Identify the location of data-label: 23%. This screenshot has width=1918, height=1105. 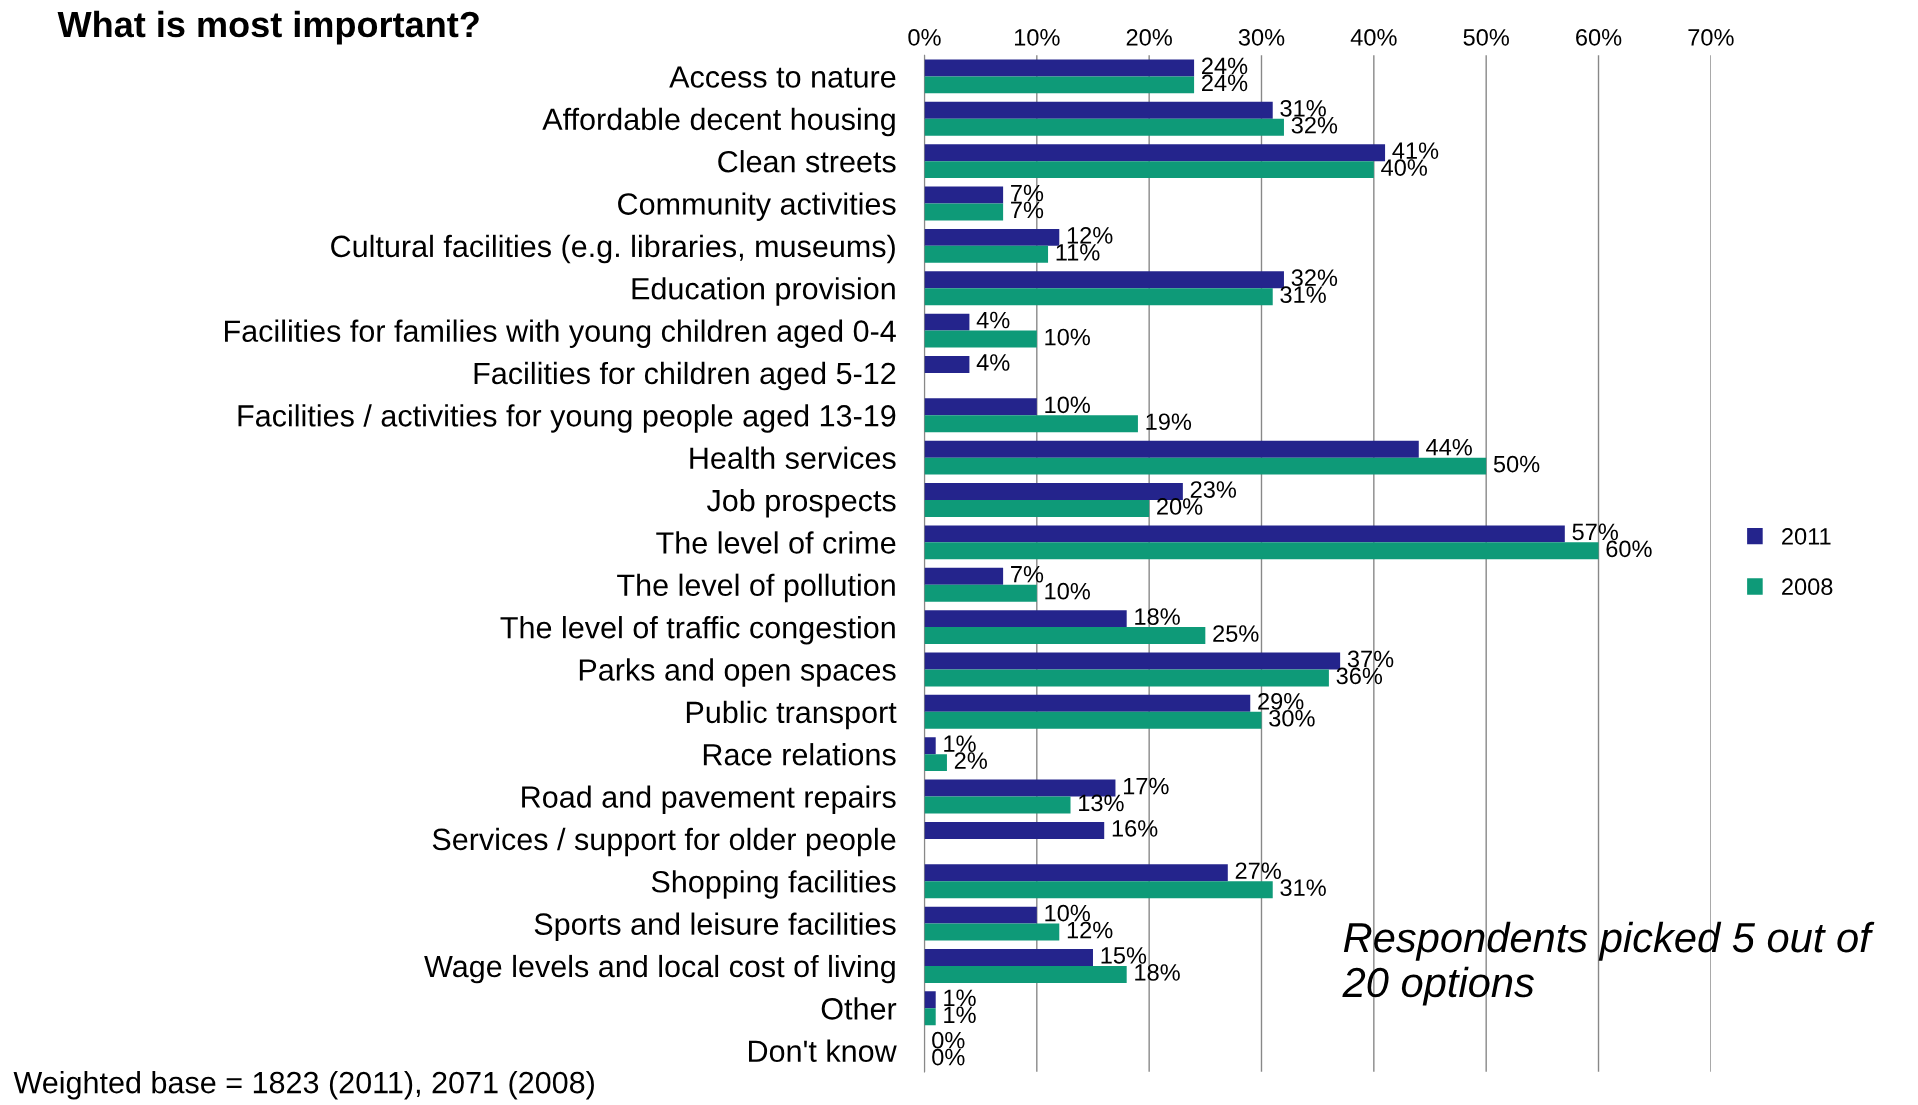
(1213, 489).